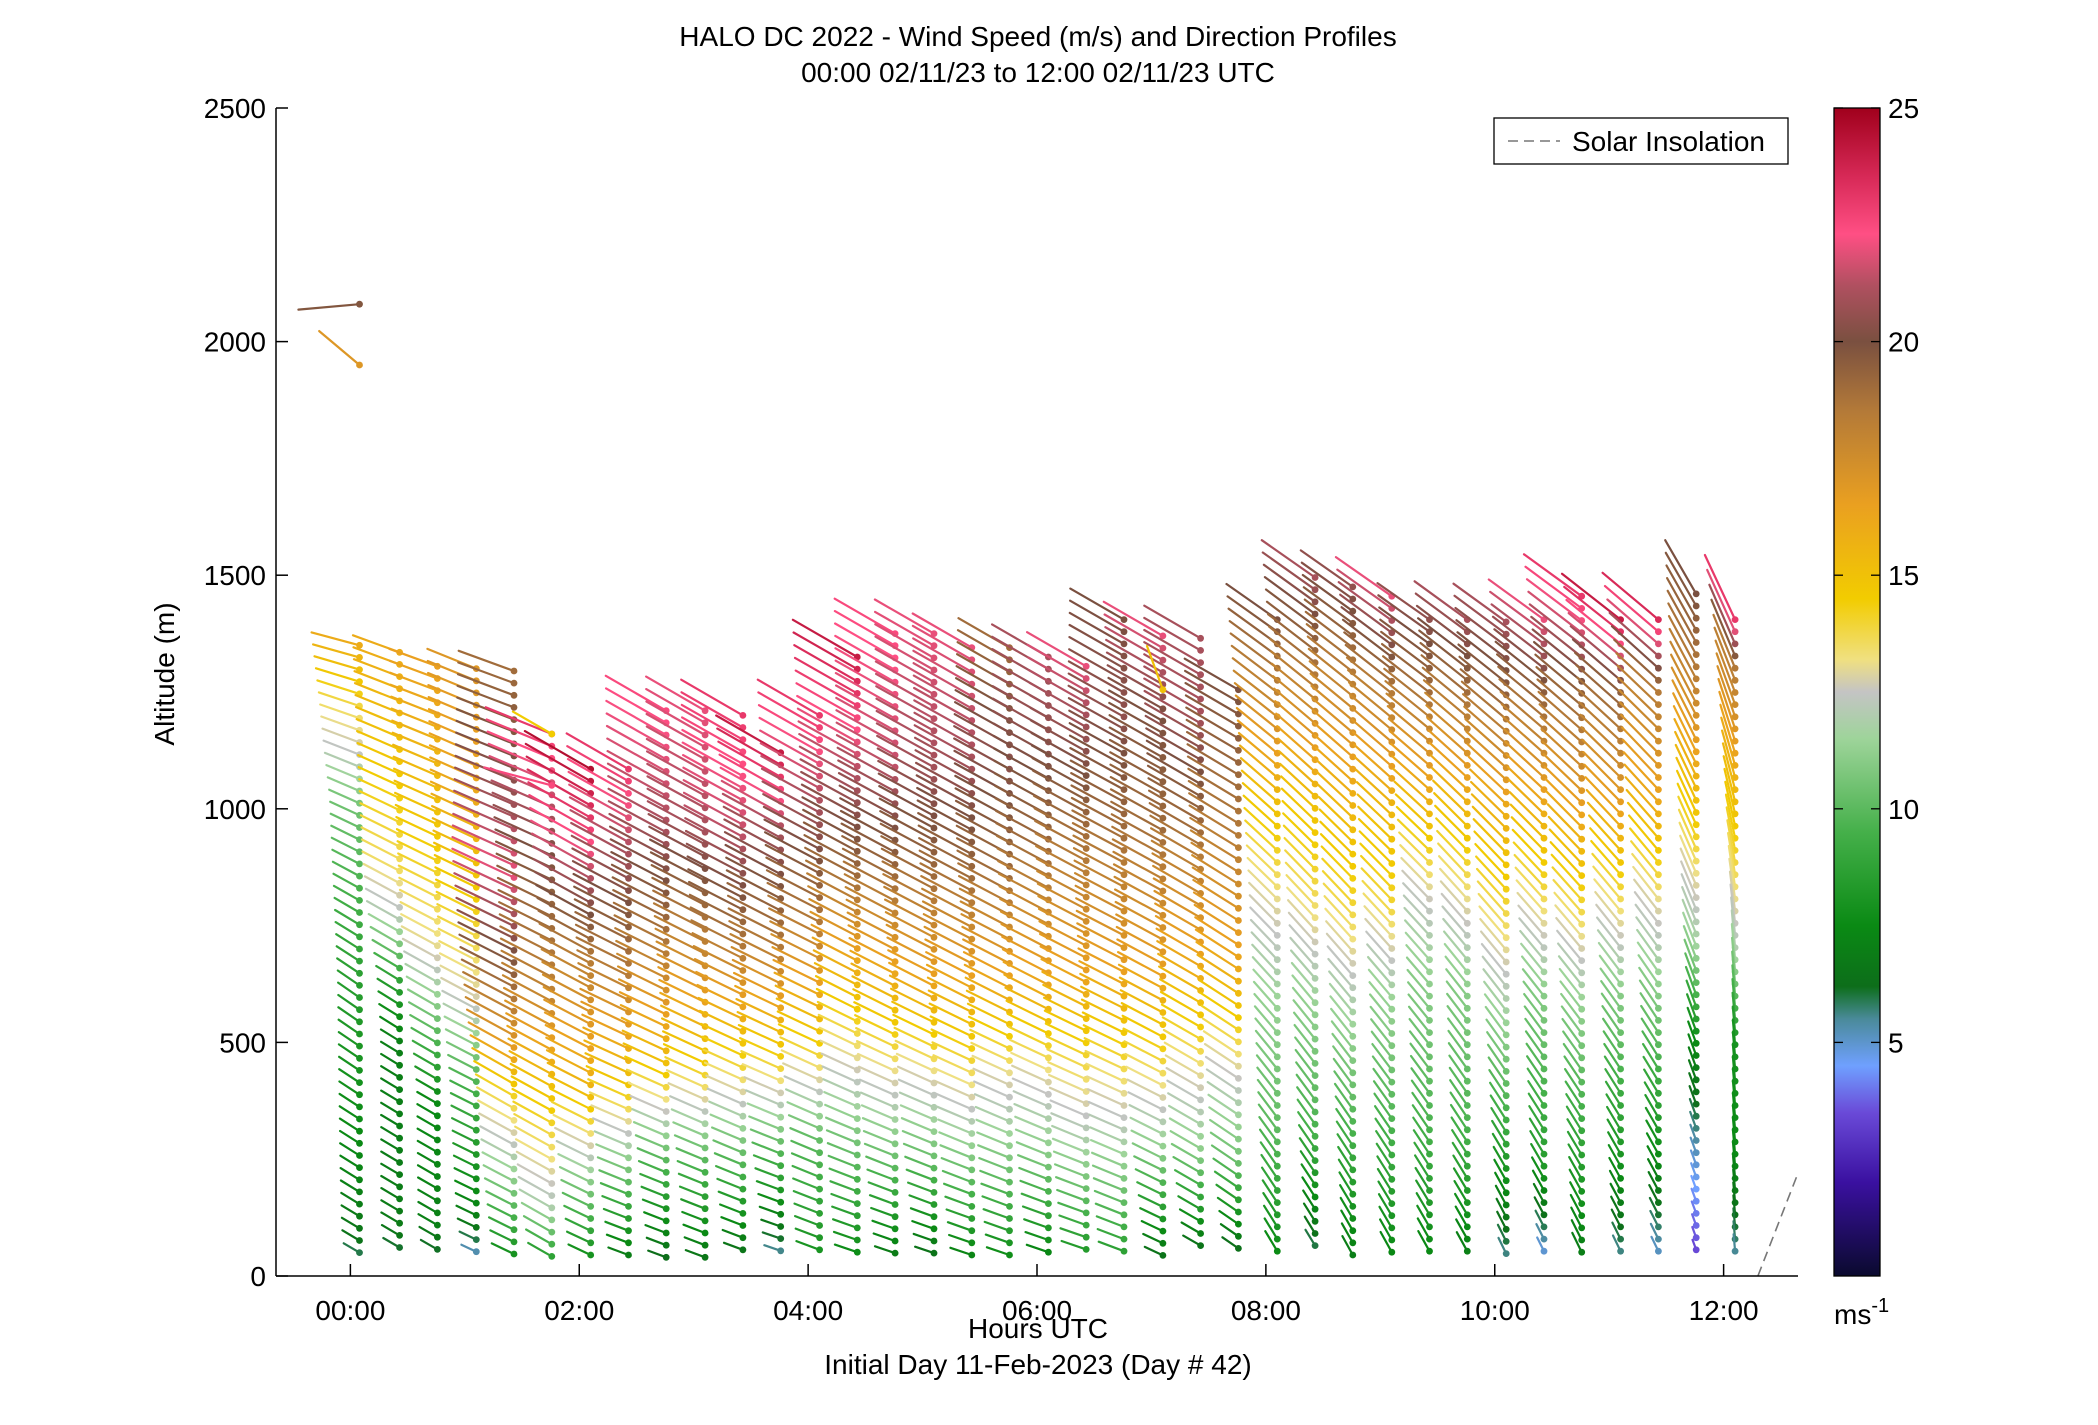 The width and height of the screenshot is (2098, 1425). What do you see at coordinates (1724, 1310) in the screenshot?
I see `x-tick-label: 12:00` at bounding box center [1724, 1310].